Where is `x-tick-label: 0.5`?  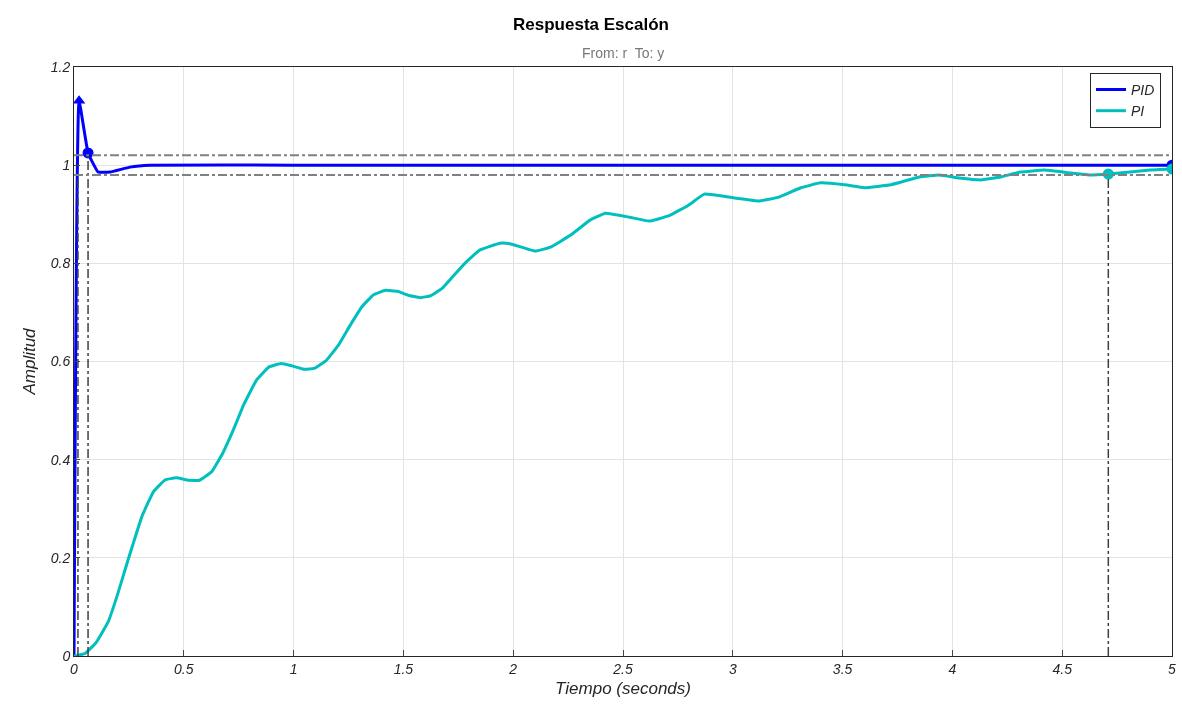 x-tick-label: 0.5 is located at coordinates (184, 668).